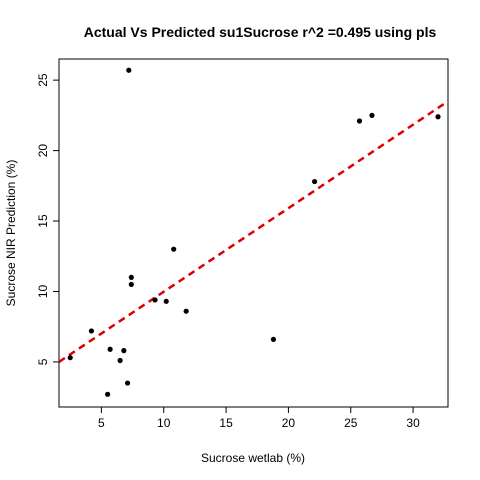  I want to click on y-tick-label: 20, so click(43, 151).